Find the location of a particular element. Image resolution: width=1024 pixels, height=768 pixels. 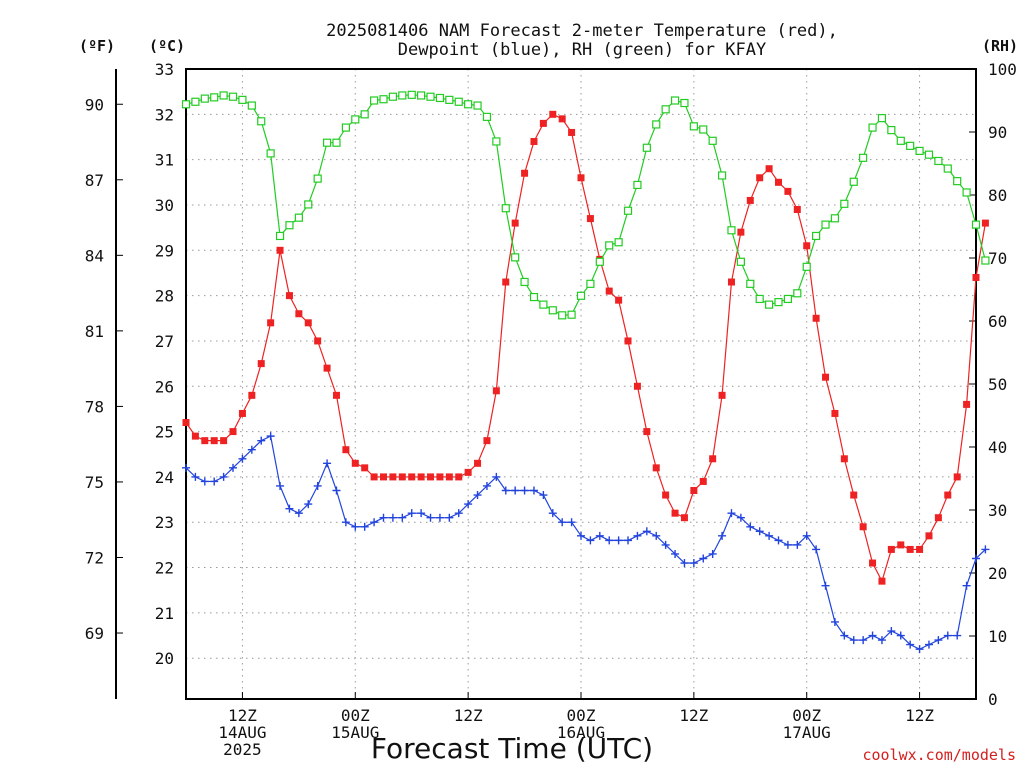

x-tick-label: 14AUG is located at coordinates (242, 732).